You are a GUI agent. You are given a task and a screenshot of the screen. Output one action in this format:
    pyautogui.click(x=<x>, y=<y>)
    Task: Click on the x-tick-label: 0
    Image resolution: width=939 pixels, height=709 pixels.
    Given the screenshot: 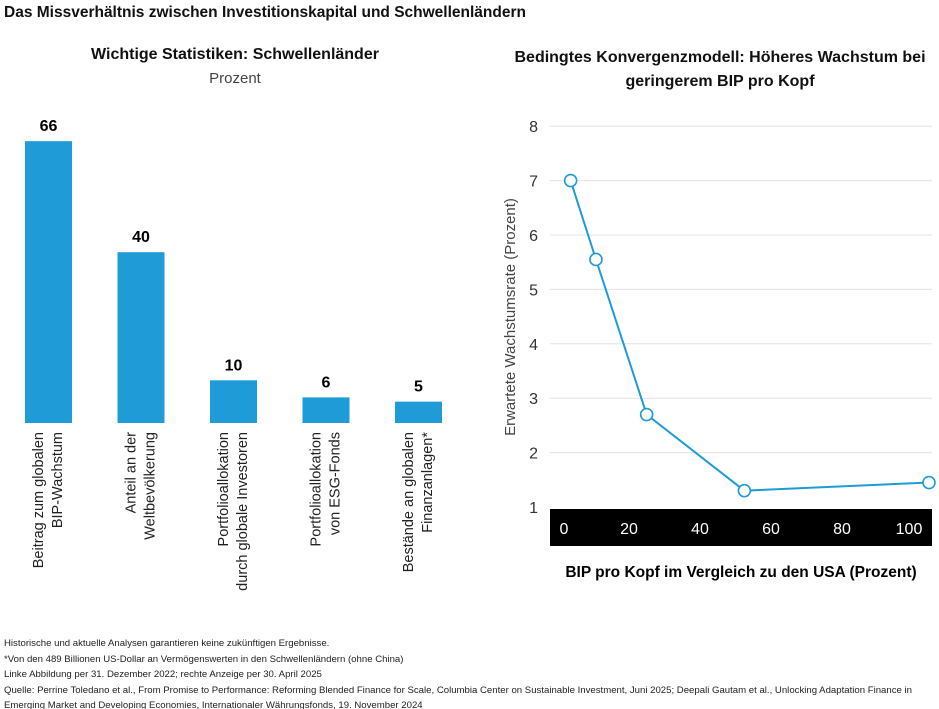 What is the action you would take?
    pyautogui.click(x=564, y=529)
    